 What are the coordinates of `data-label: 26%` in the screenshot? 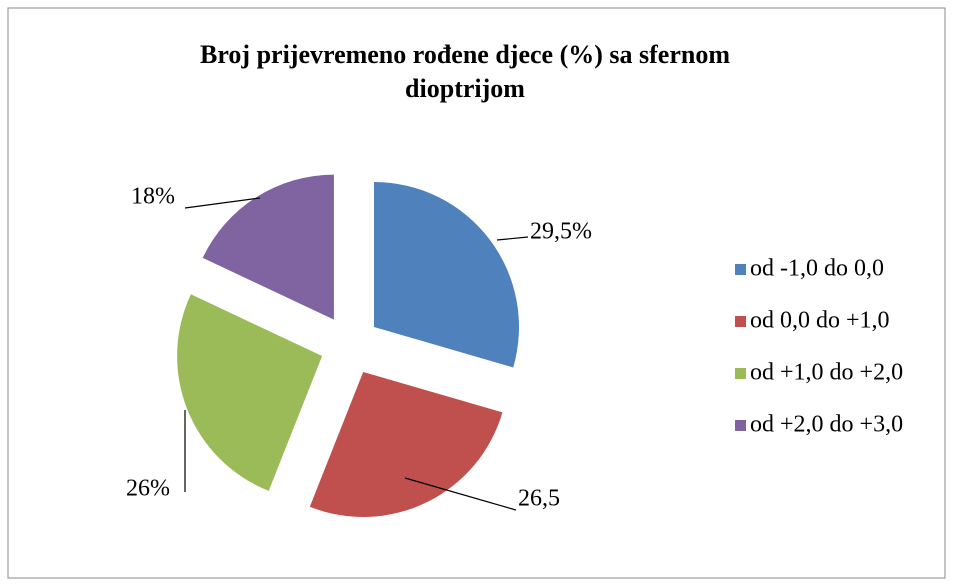 It's located at (148, 489).